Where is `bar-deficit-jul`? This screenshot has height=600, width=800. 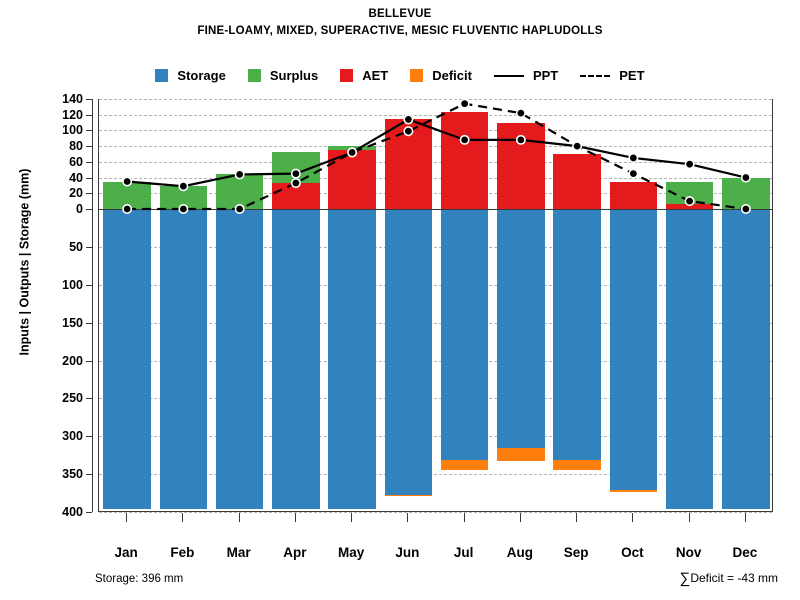
bar-deficit-jul is located at coordinates (464, 465).